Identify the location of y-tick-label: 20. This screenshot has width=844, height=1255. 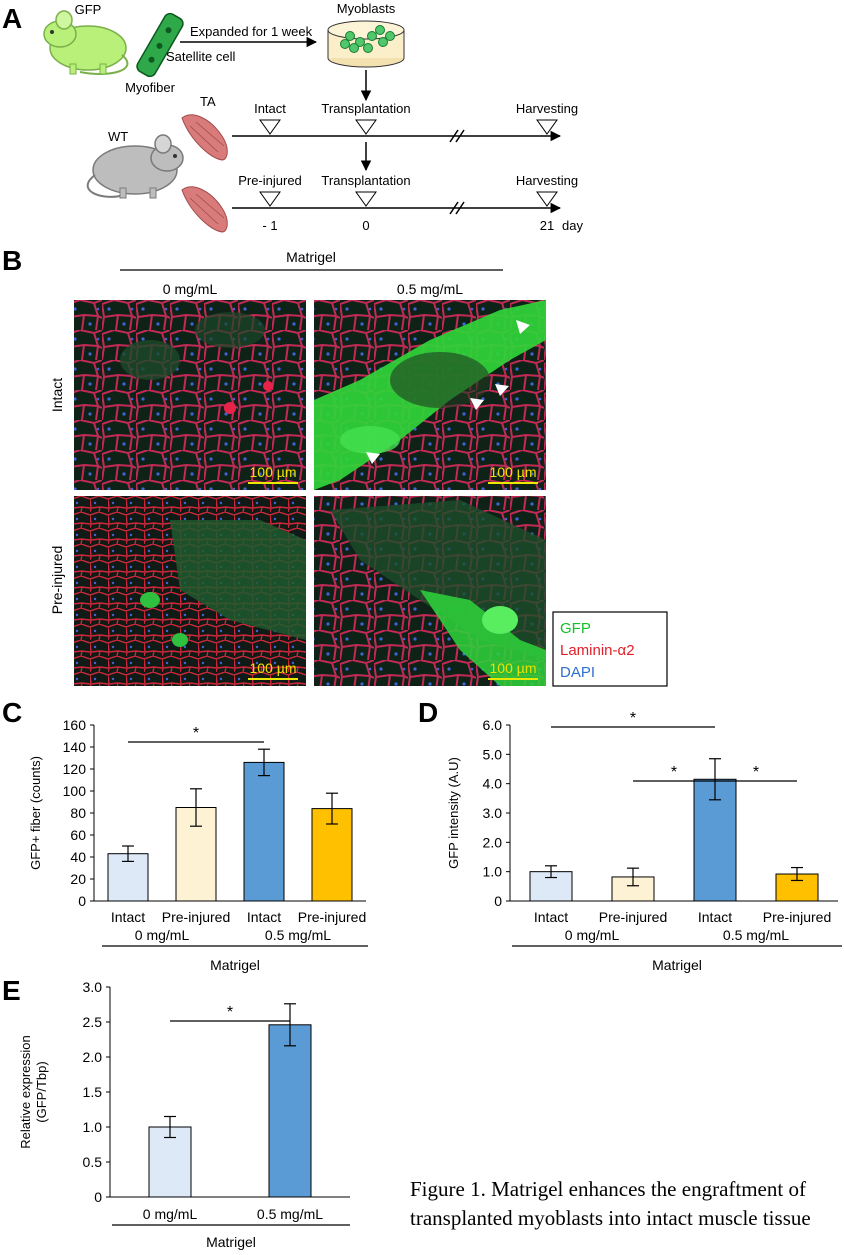
(78, 879).